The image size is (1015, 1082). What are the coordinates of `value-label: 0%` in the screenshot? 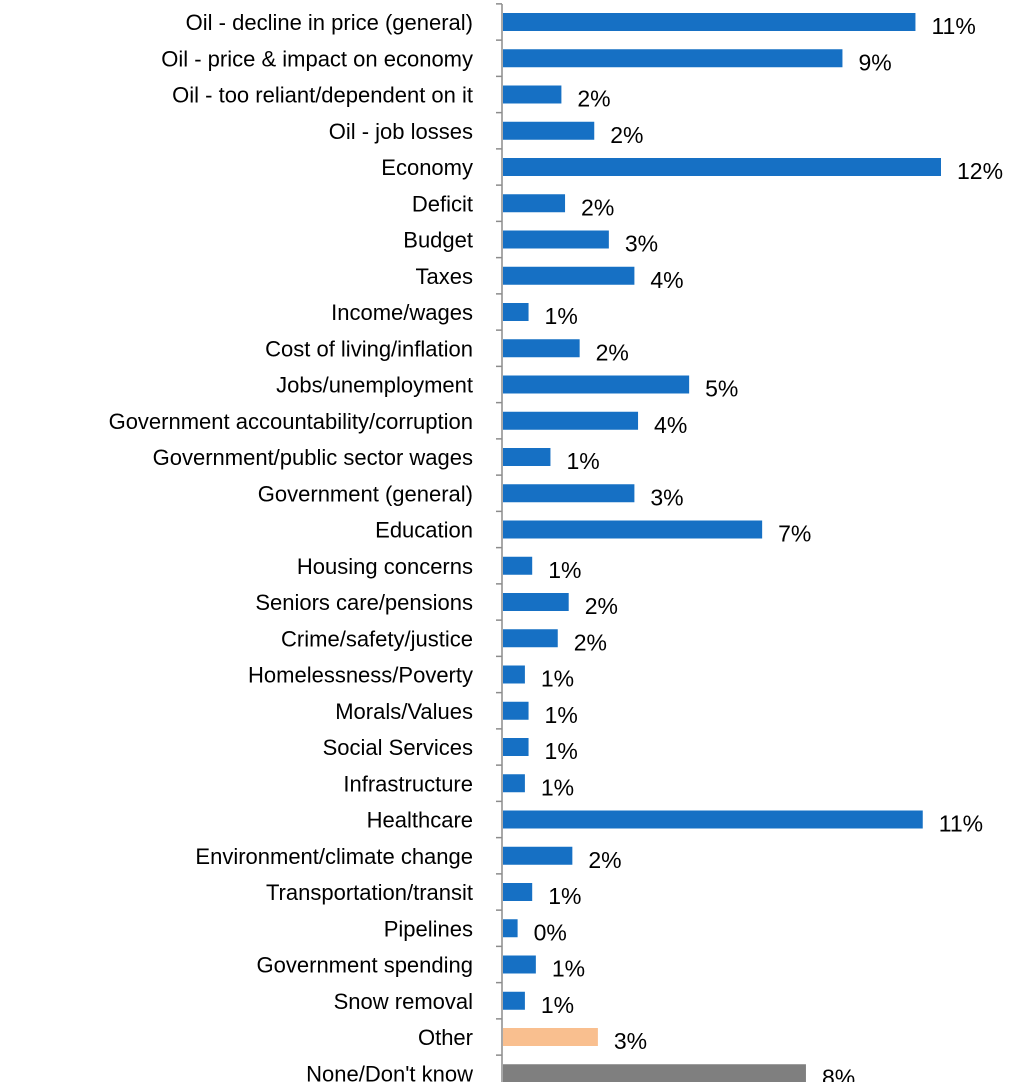 It's located at (550, 932).